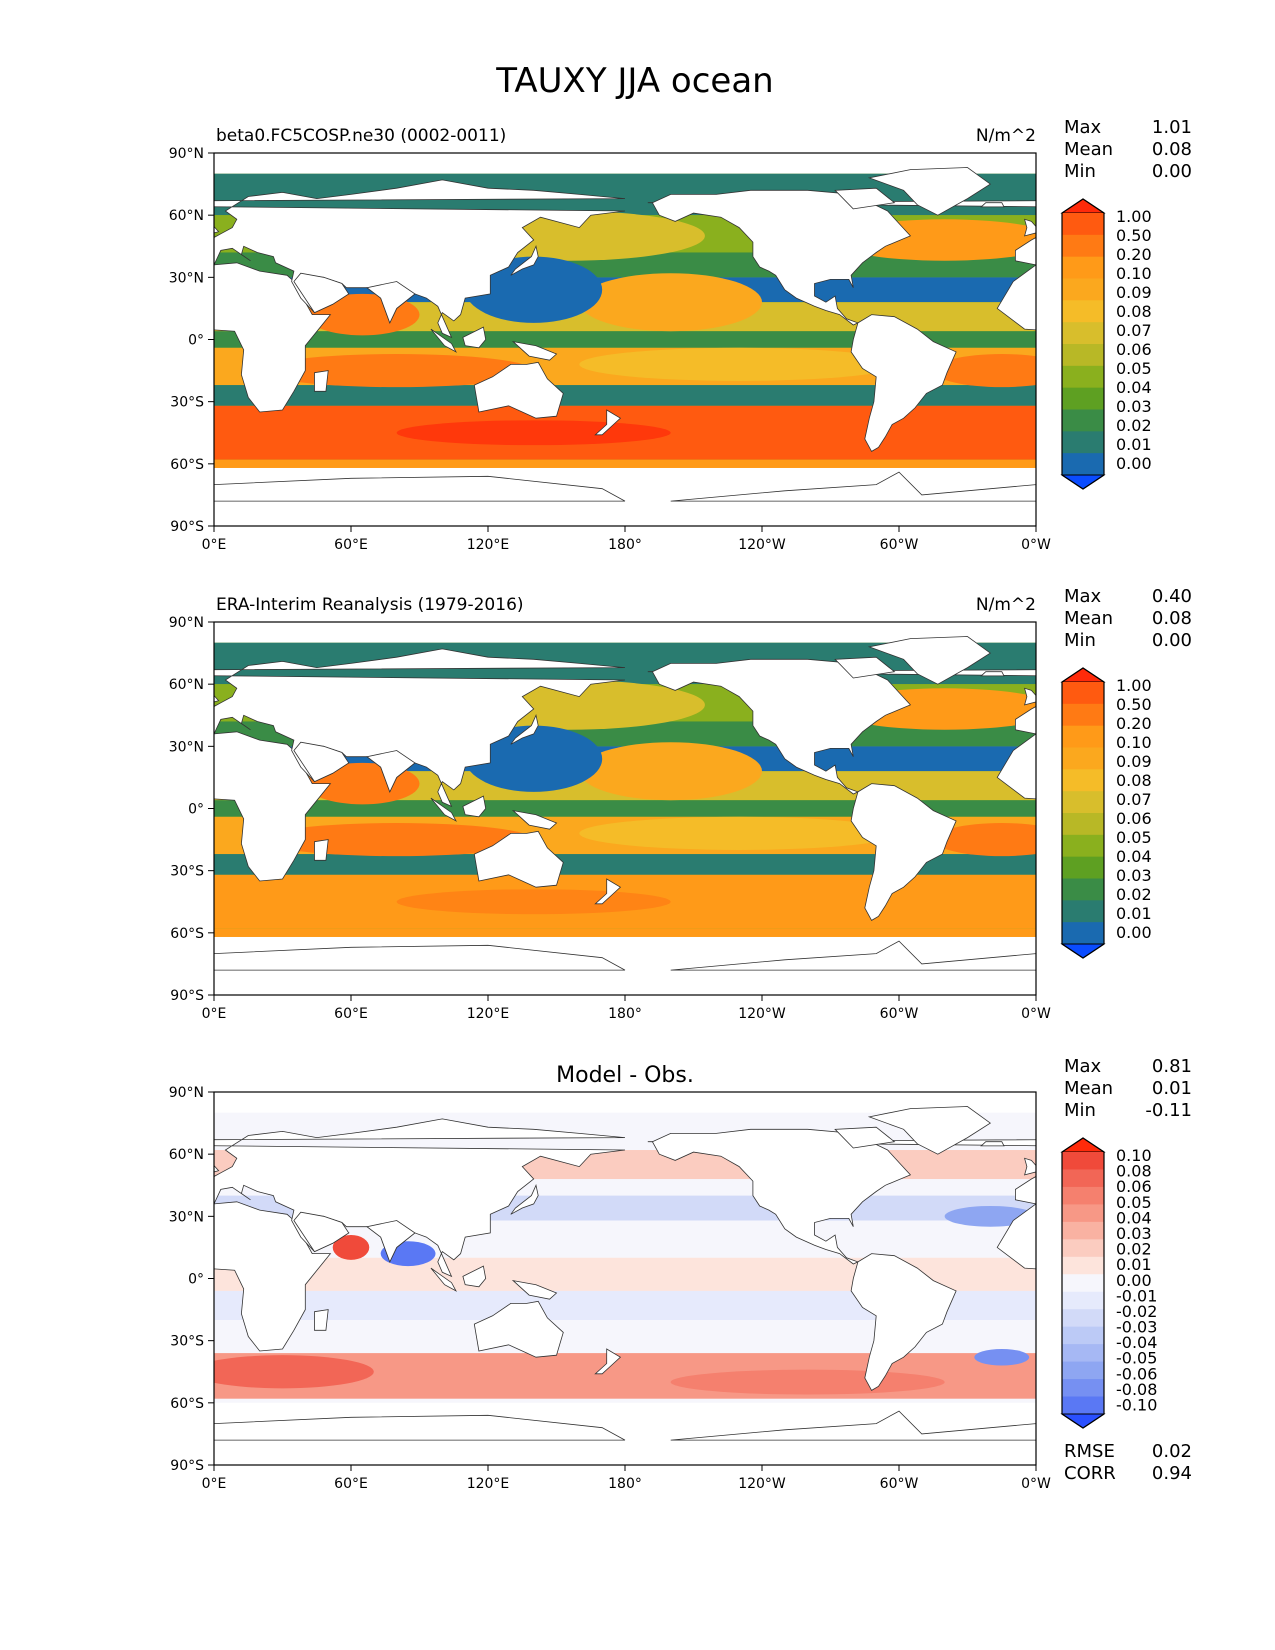 The width and height of the screenshot is (1275, 1650). Describe the element at coordinates (1006, 605) in the screenshot. I see `panel-units: N/m^2` at that location.